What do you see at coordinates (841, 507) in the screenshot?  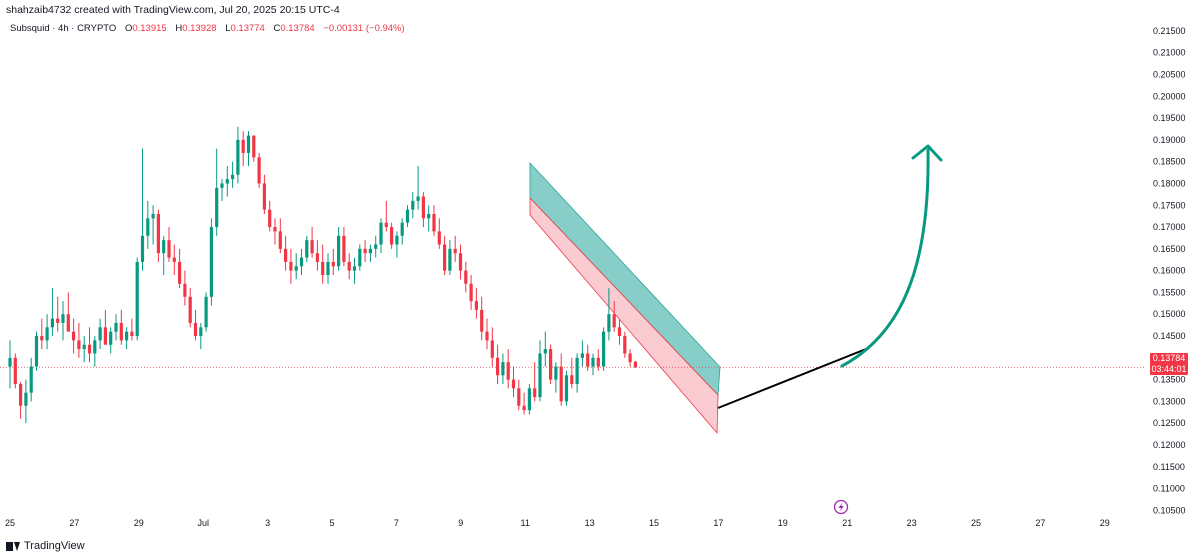 I see `lightning-icon` at bounding box center [841, 507].